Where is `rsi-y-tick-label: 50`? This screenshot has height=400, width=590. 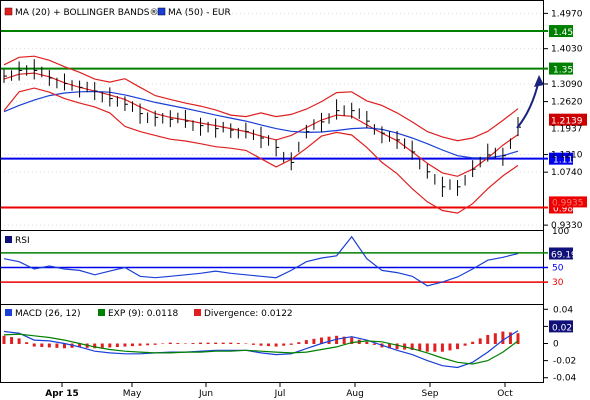 rsi-y-tick-label: 50 is located at coordinates (558, 269).